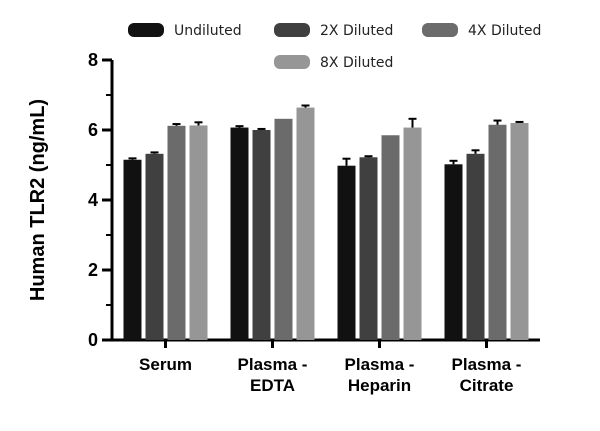  I want to click on y-tick-label: 8, so click(93, 60).